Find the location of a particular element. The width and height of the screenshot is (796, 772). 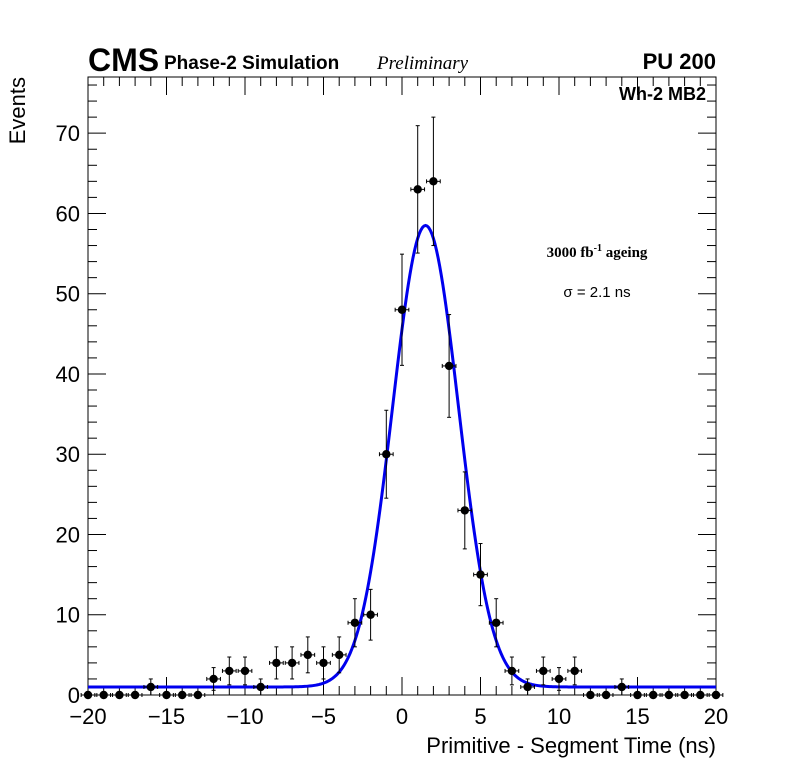

ageing-label: 3000 fb-1 ageing is located at coordinates (597, 252).